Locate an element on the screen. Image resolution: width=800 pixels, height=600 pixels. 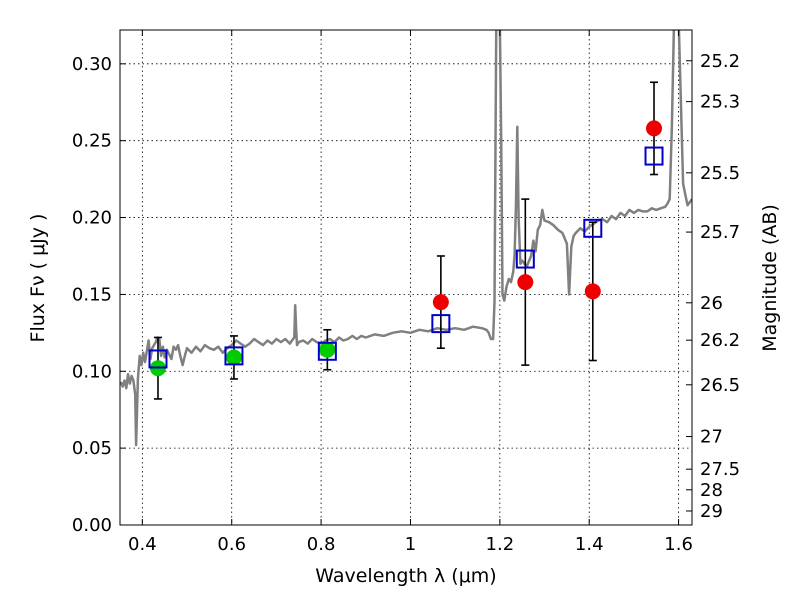
x-tick-label: 1.4 is located at coordinates (589, 544).